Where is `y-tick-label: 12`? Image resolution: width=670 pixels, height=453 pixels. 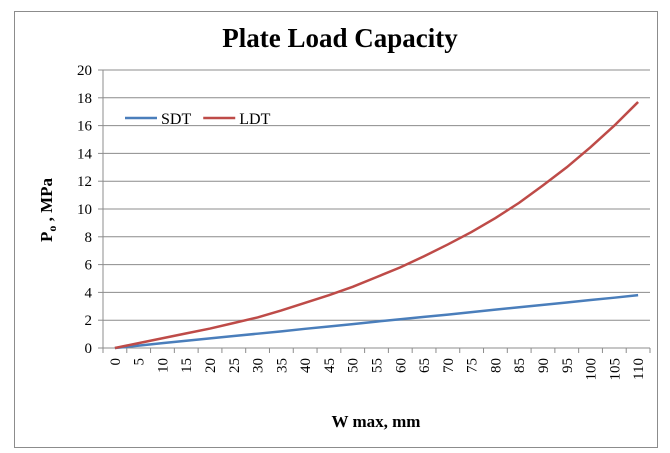 y-tick-label: 12 is located at coordinates (84, 182).